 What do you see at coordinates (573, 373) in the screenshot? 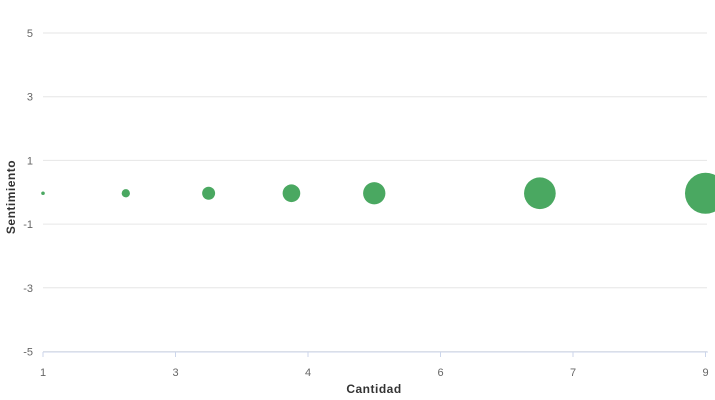
I see `x-tick-label: 7` at bounding box center [573, 373].